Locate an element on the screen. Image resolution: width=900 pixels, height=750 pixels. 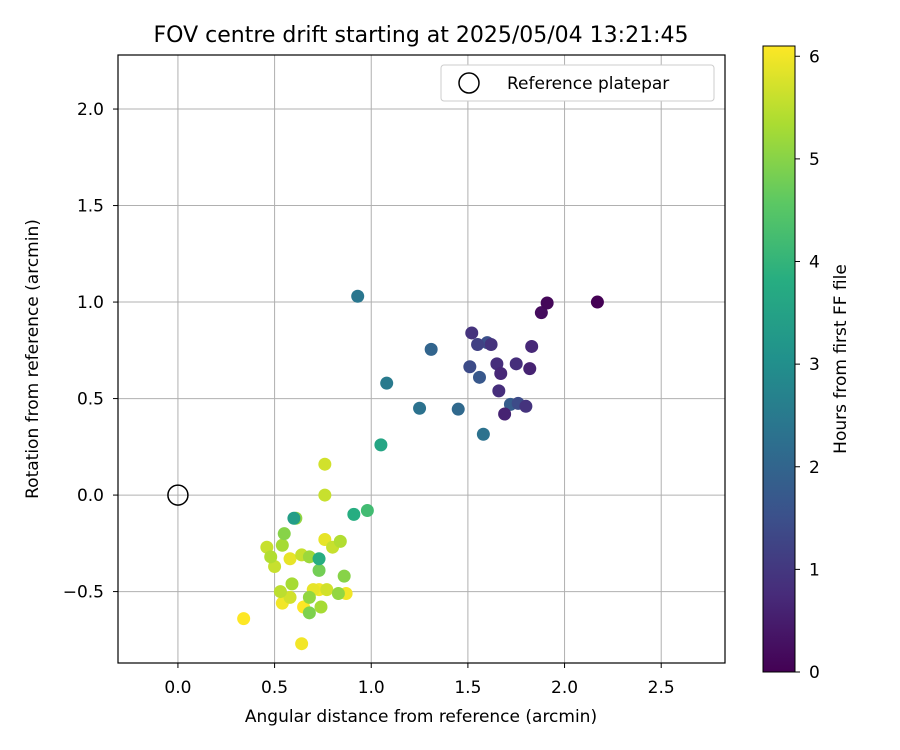
x-tick-label: 1.0 is located at coordinates (371, 688).